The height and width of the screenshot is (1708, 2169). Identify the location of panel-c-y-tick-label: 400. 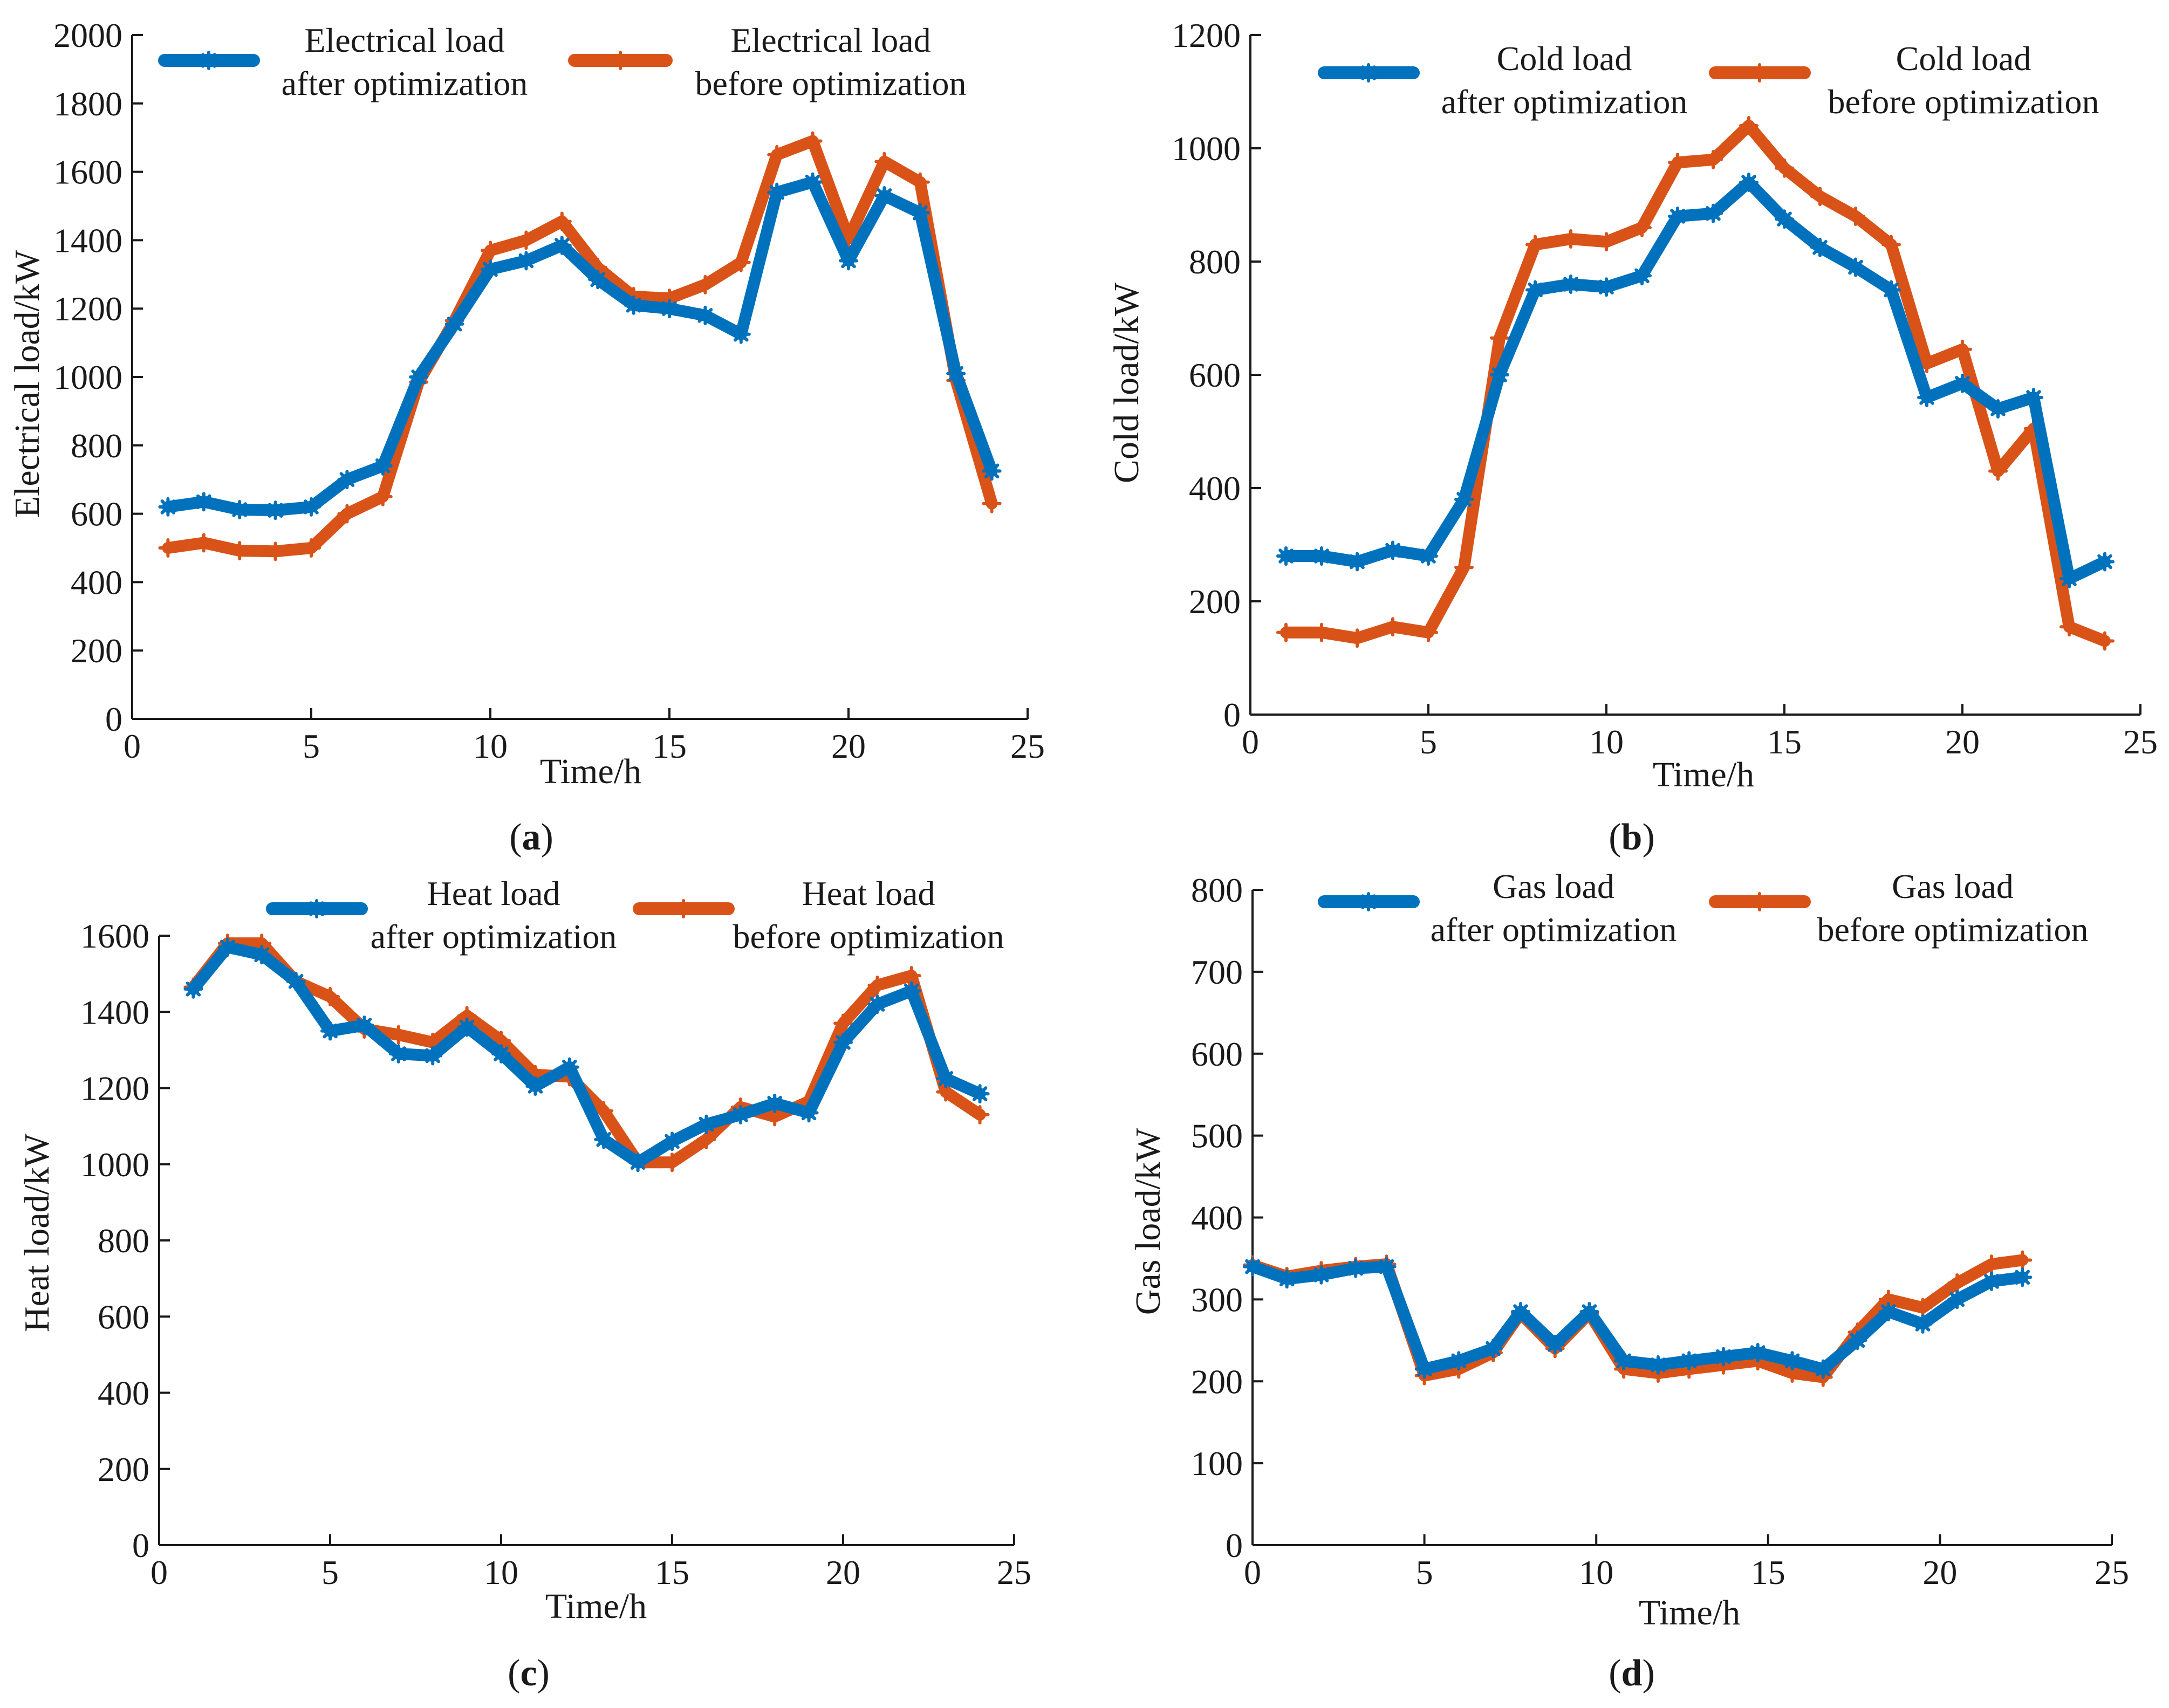
(123, 1393).